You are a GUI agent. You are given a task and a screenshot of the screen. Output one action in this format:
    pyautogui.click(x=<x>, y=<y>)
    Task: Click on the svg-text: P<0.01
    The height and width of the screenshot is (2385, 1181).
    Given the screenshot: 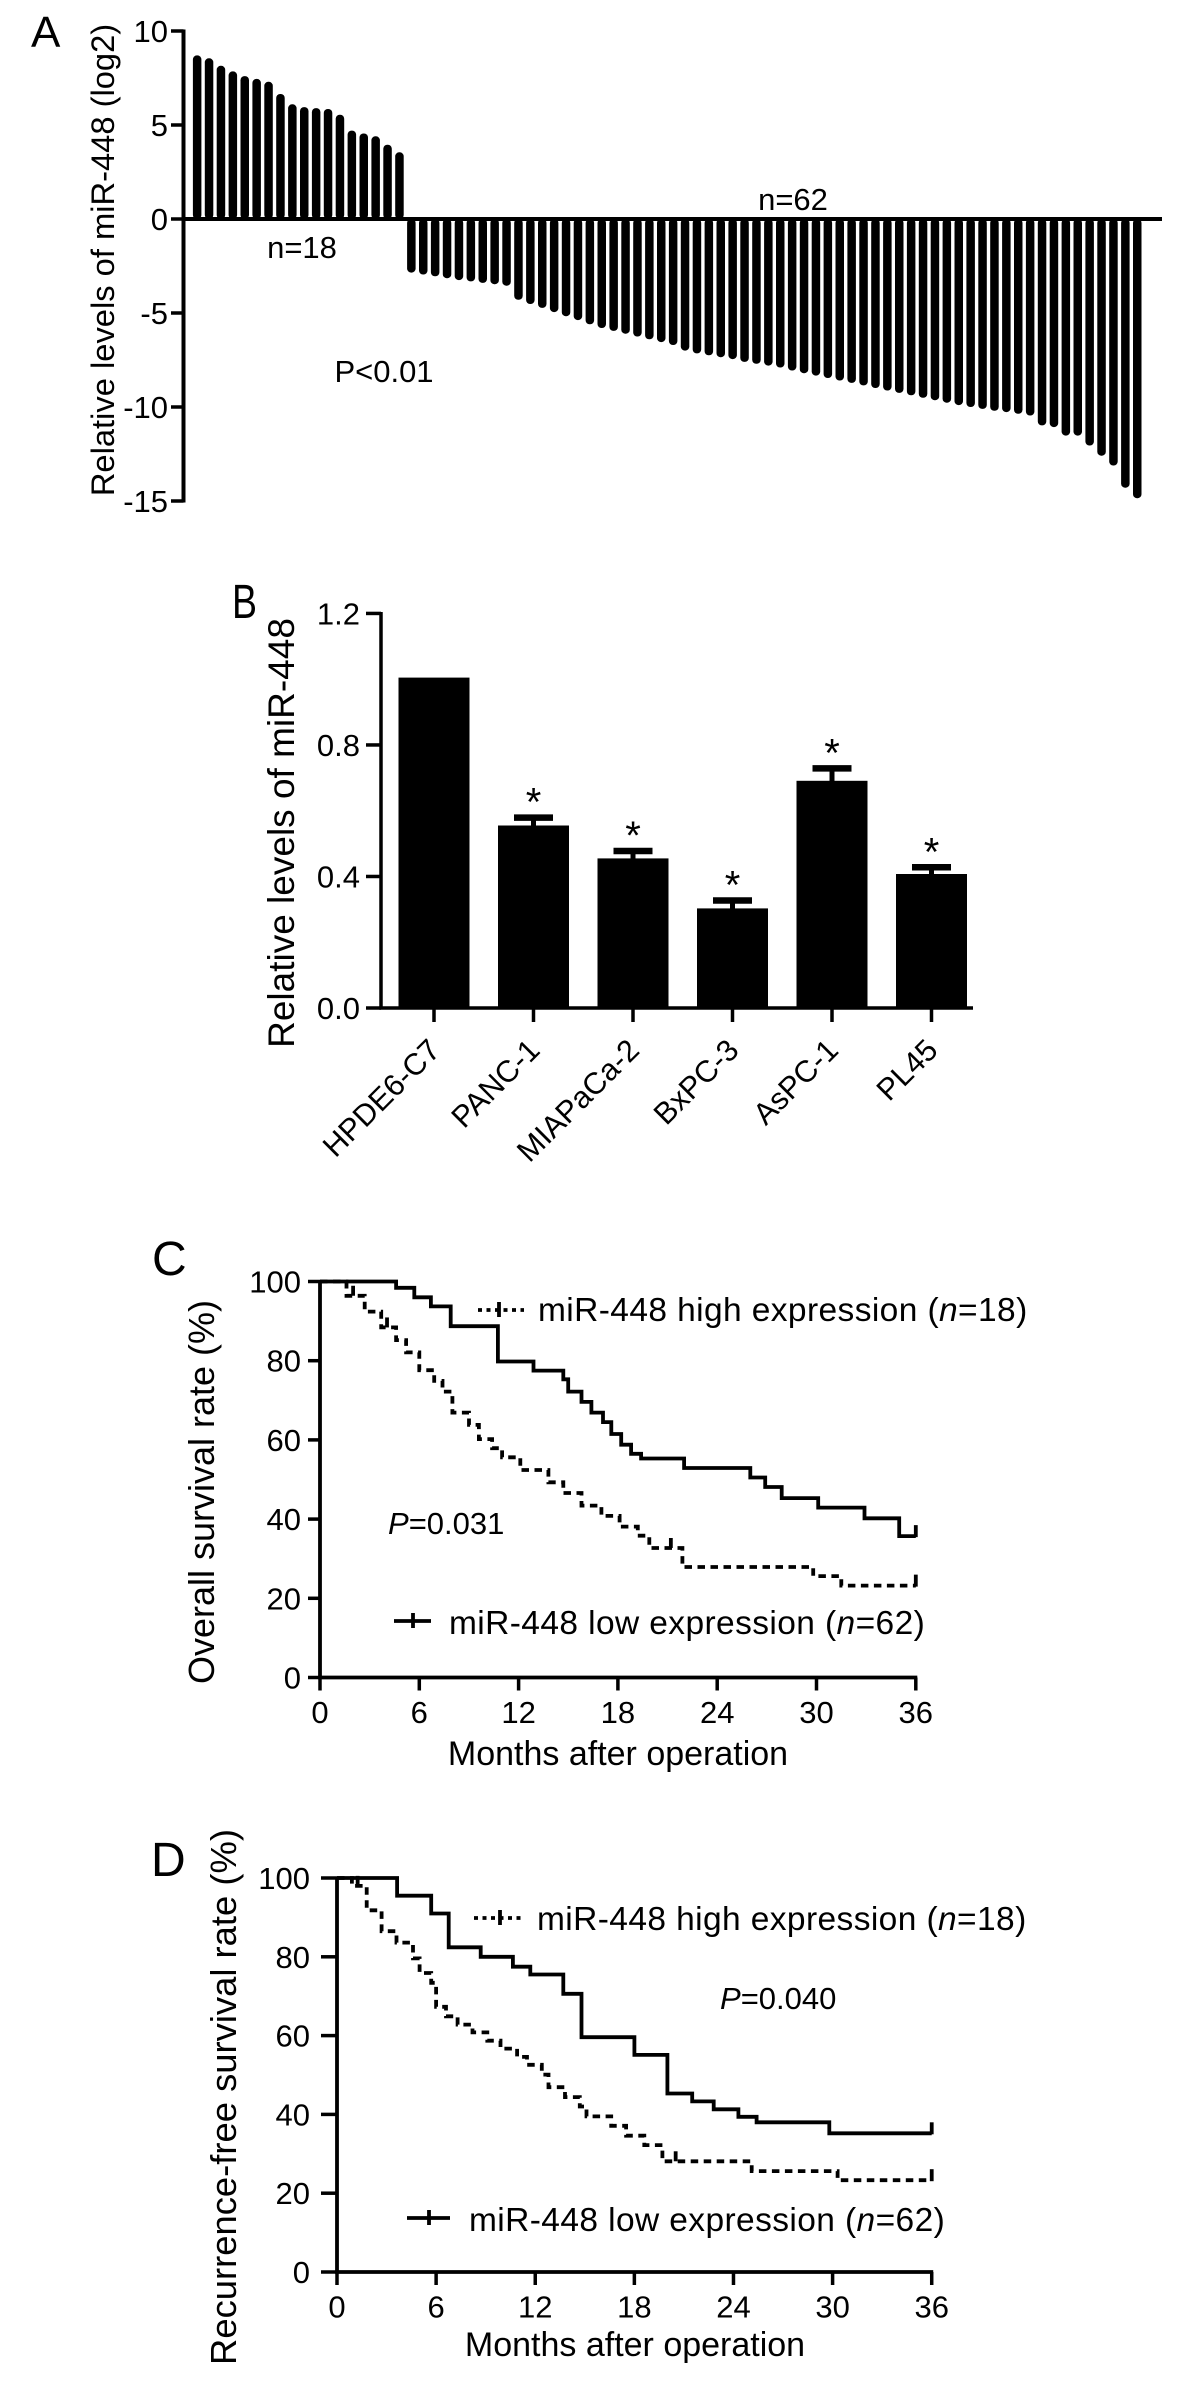 What is the action you would take?
    pyautogui.click(x=383, y=371)
    